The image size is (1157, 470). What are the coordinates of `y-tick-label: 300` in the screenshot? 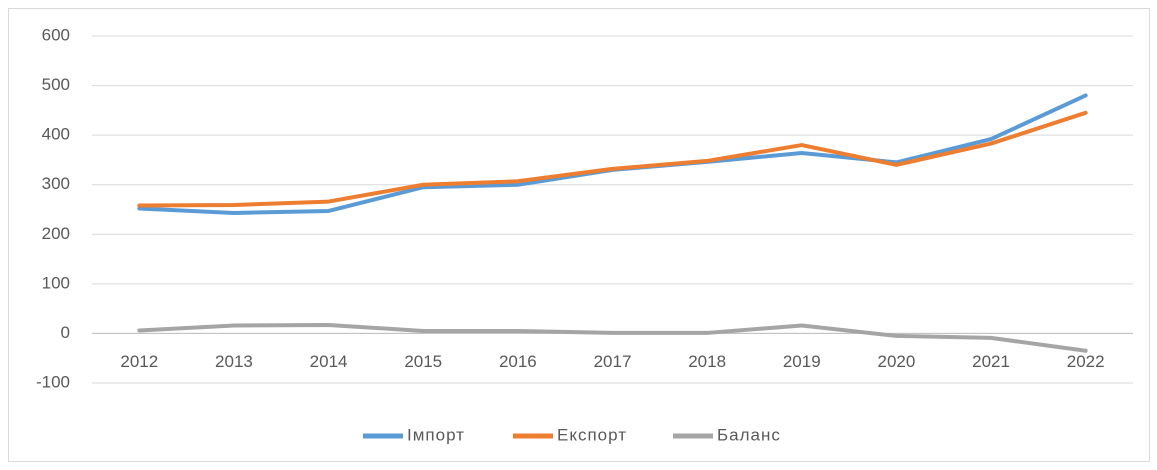 It's located at (56, 183).